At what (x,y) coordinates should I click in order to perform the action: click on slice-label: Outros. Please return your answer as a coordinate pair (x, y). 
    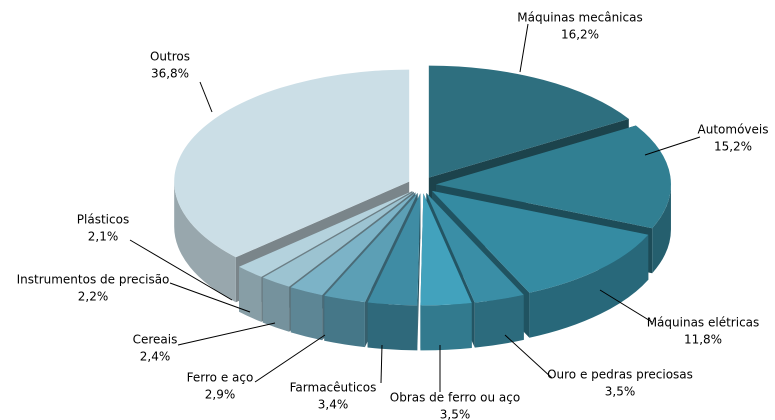
    Looking at the image, I should click on (170, 57).